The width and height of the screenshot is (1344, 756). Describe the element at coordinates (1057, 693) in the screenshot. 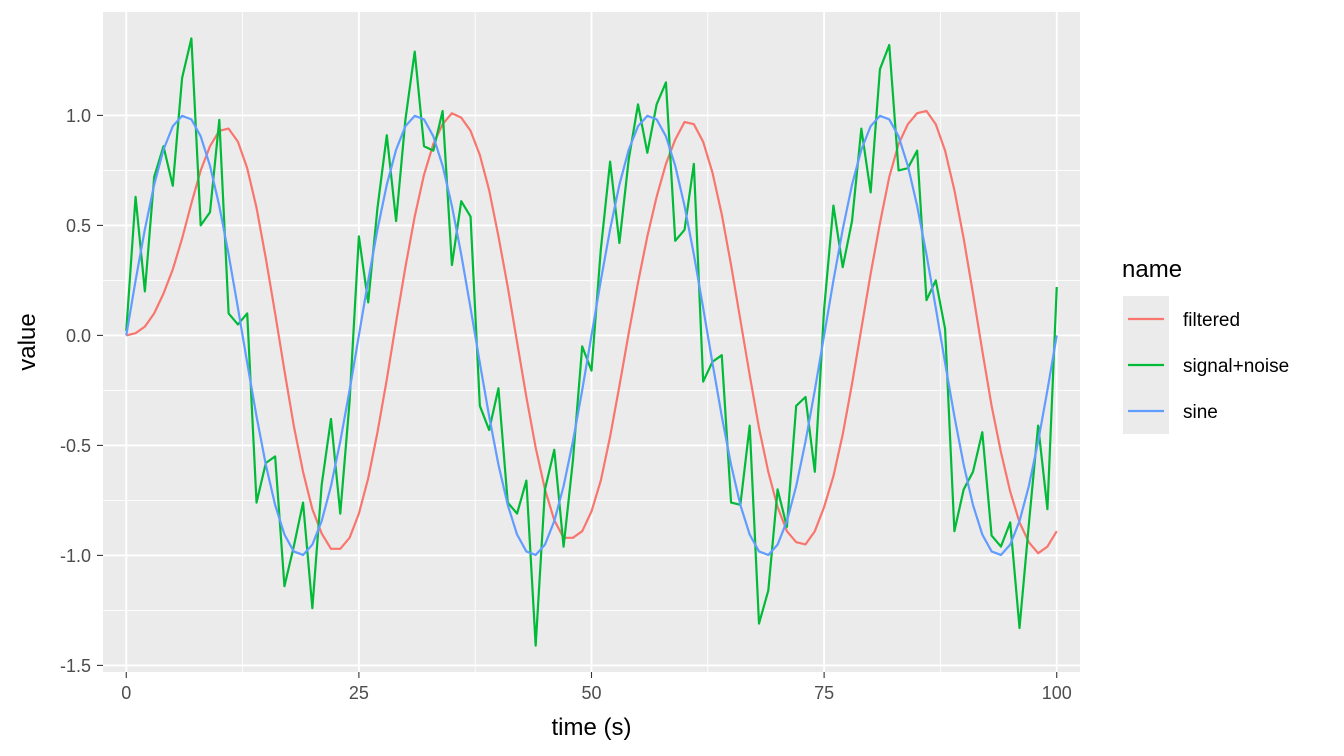

I see `x-tick-label: 100` at that location.